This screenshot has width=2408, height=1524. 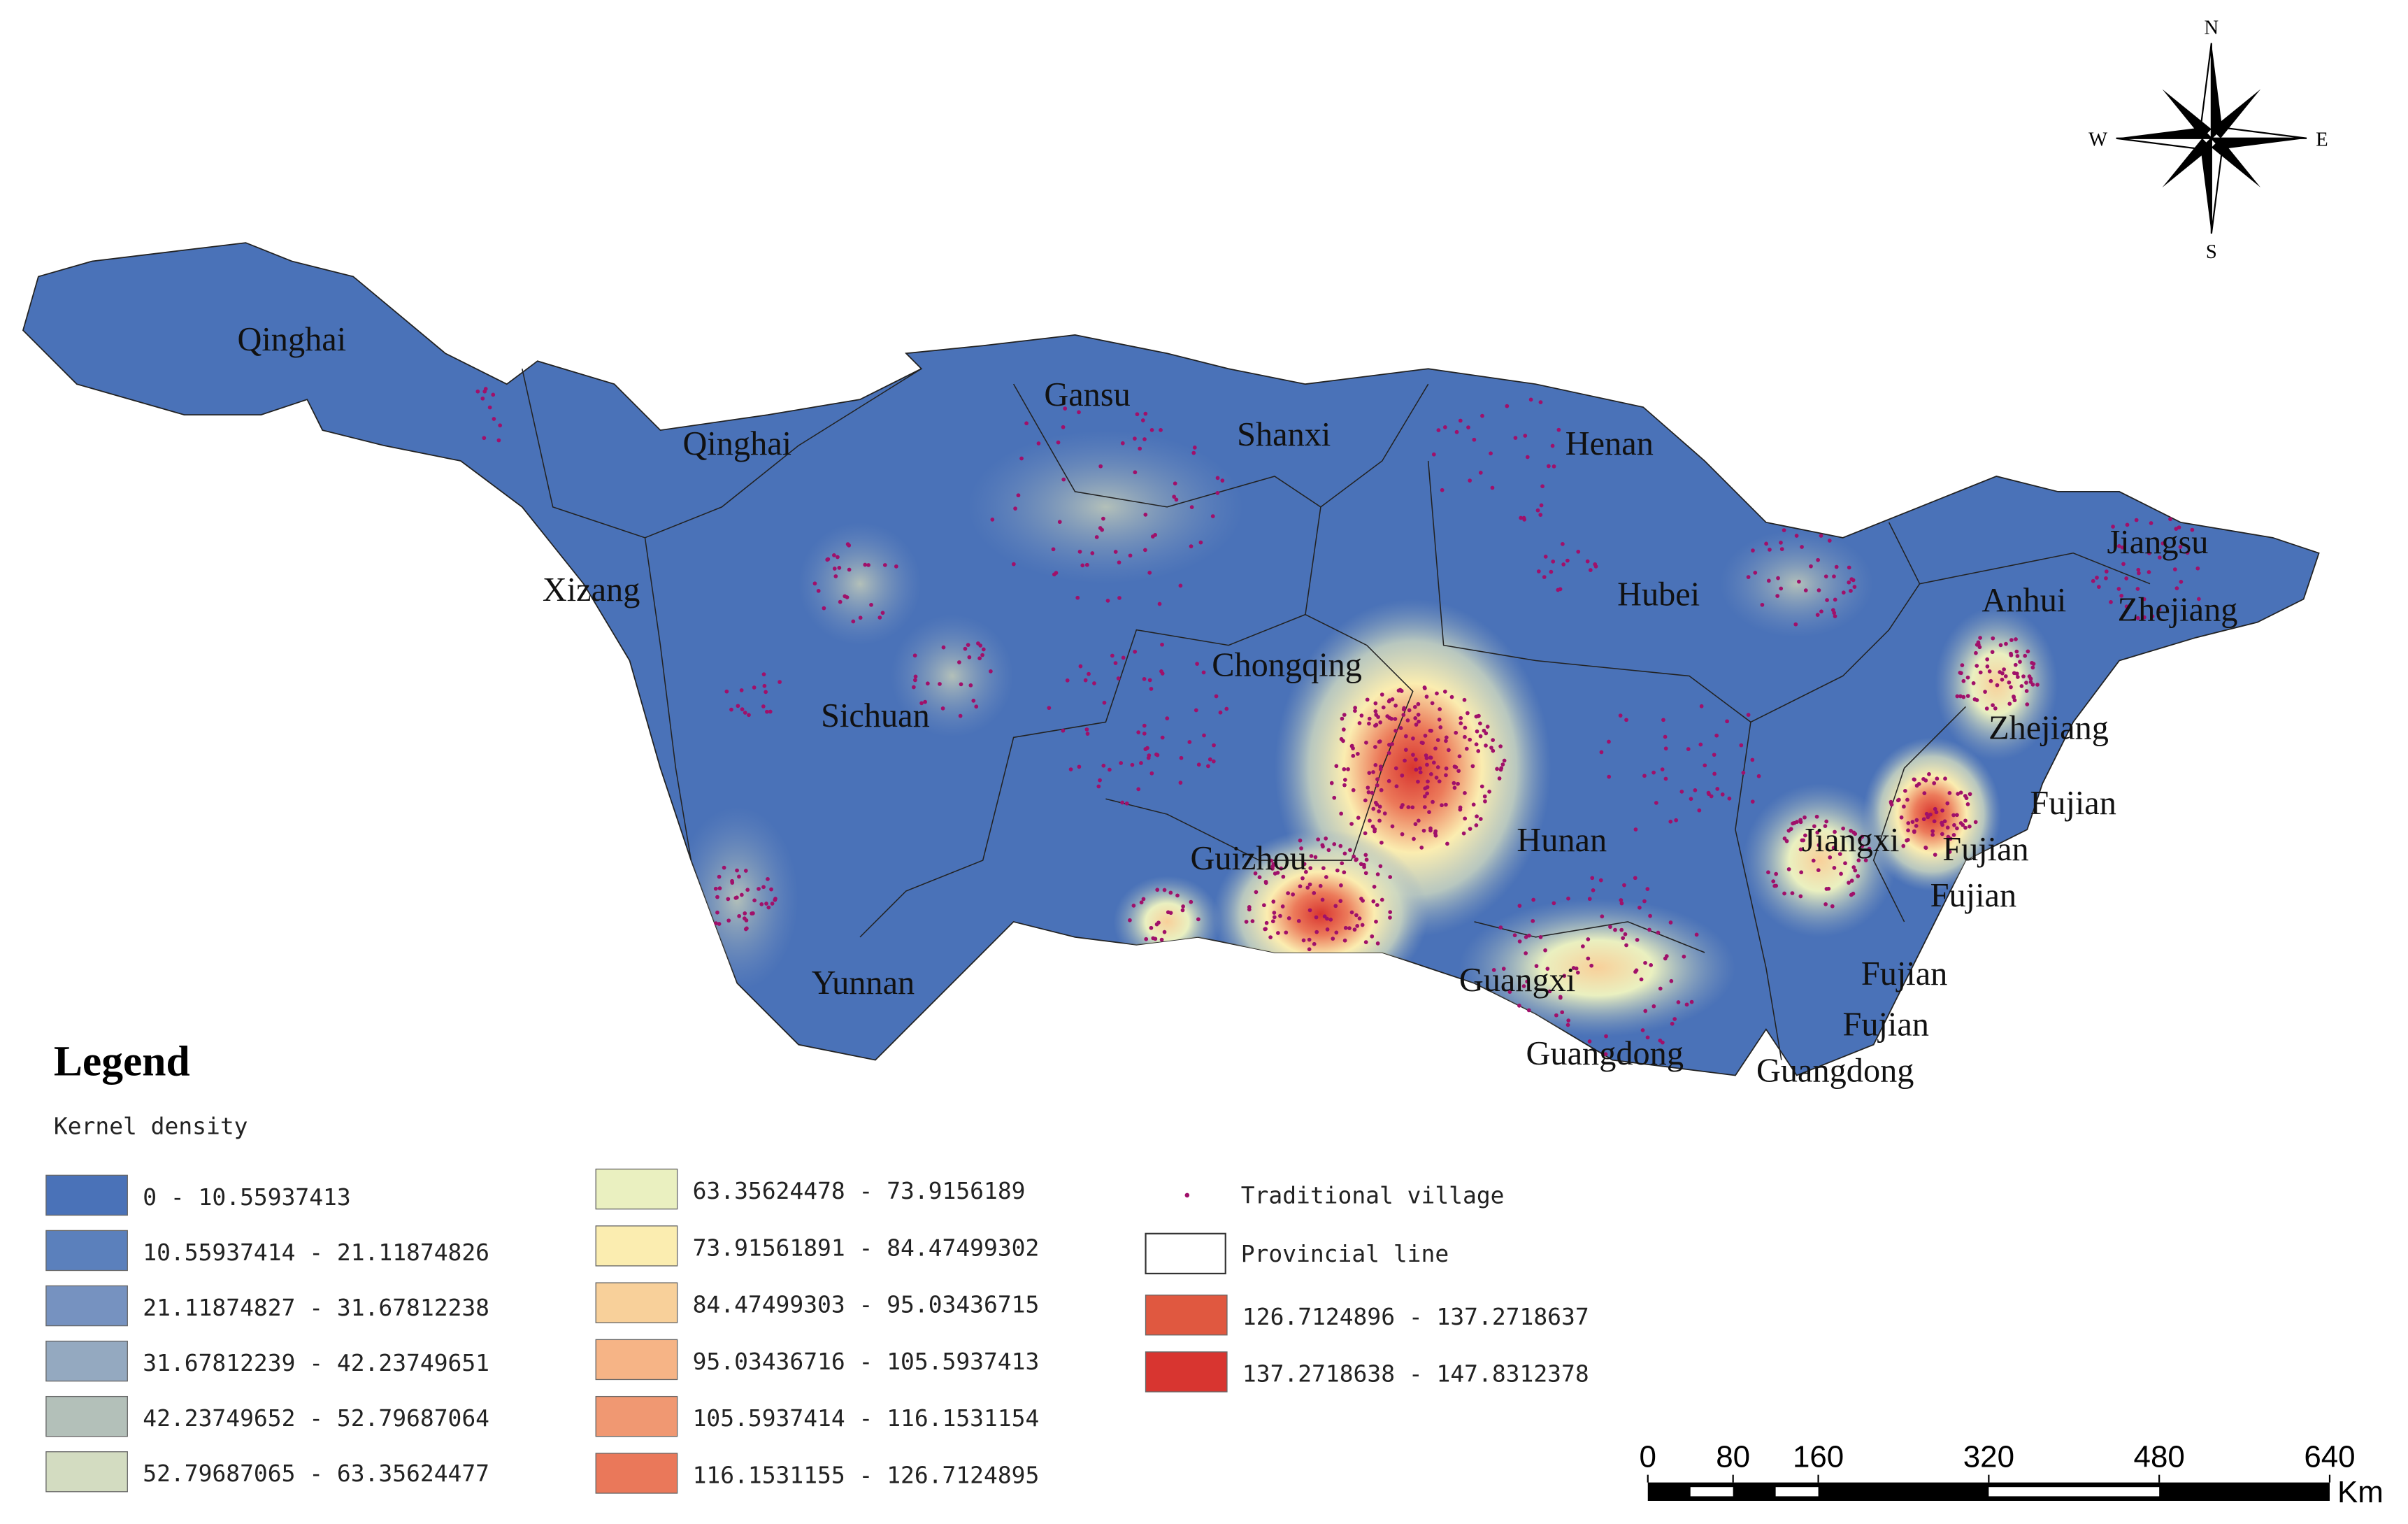 What do you see at coordinates (2074, 1492) in the screenshot?
I see `scale-bar-segment` at bounding box center [2074, 1492].